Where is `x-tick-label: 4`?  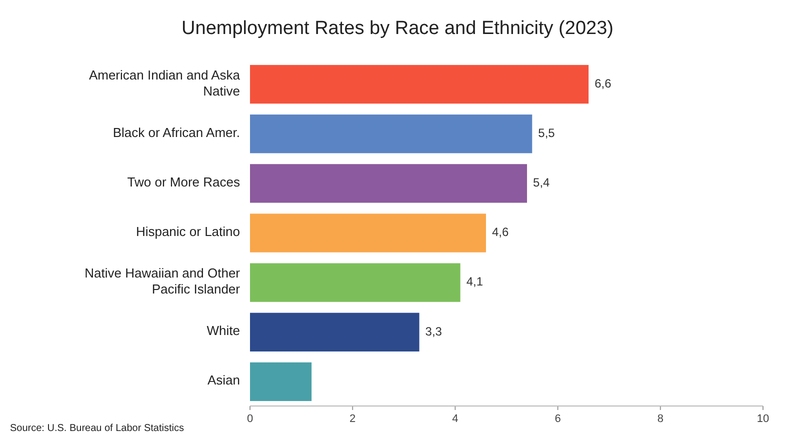
x-tick-label: 4 is located at coordinates (455, 419).